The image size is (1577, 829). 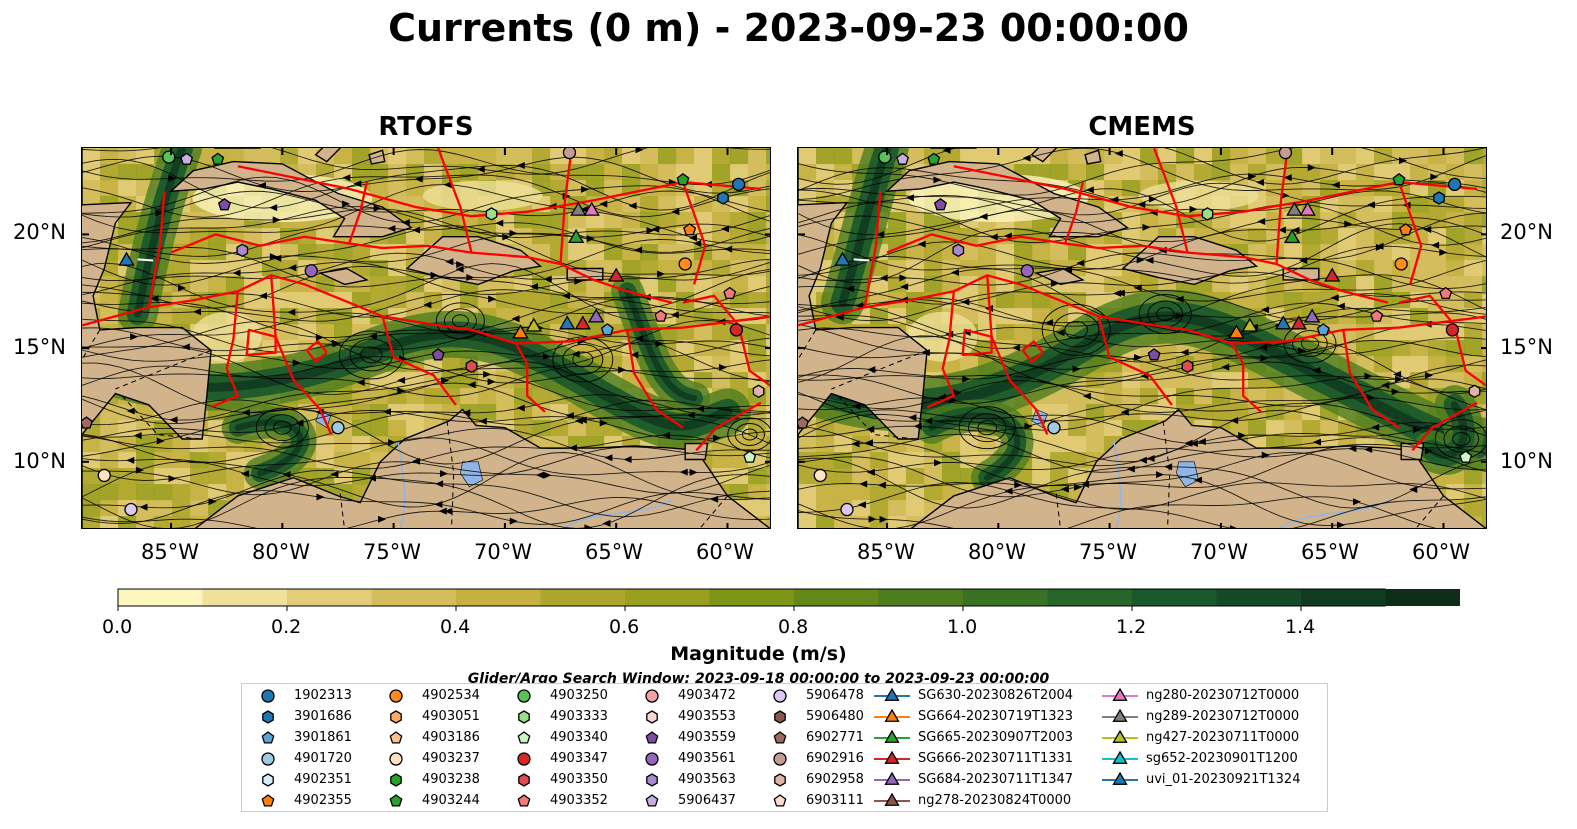 I want to click on legend-label: 4903333, so click(x=579, y=716).